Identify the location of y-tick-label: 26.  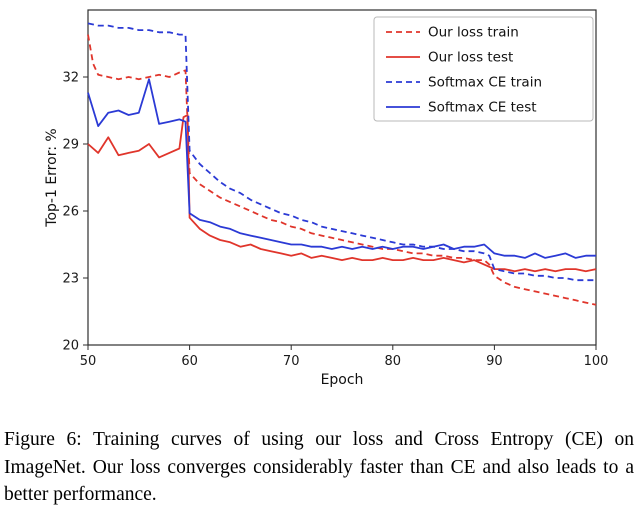
(70, 212).